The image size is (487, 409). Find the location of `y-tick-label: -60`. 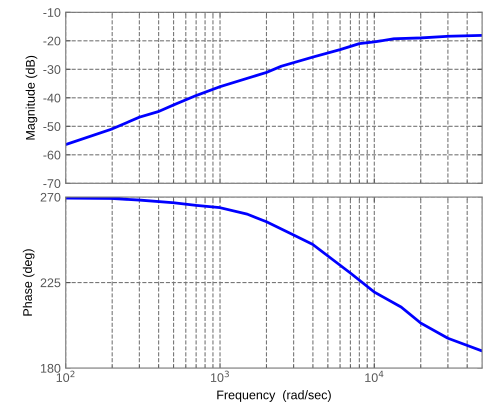

y-tick-label: -60 is located at coordinates (51, 155).